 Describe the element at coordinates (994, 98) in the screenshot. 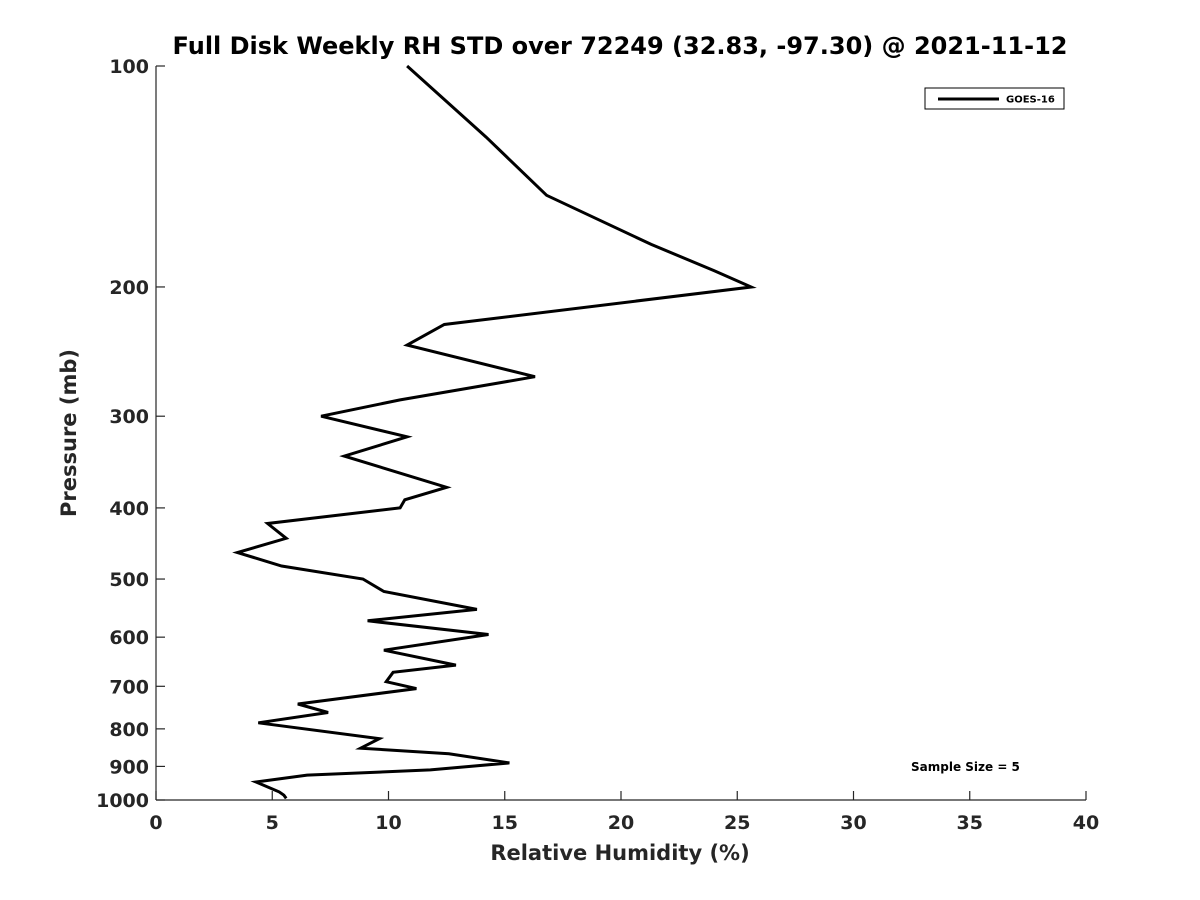

I see `legend: GOES-16` at that location.